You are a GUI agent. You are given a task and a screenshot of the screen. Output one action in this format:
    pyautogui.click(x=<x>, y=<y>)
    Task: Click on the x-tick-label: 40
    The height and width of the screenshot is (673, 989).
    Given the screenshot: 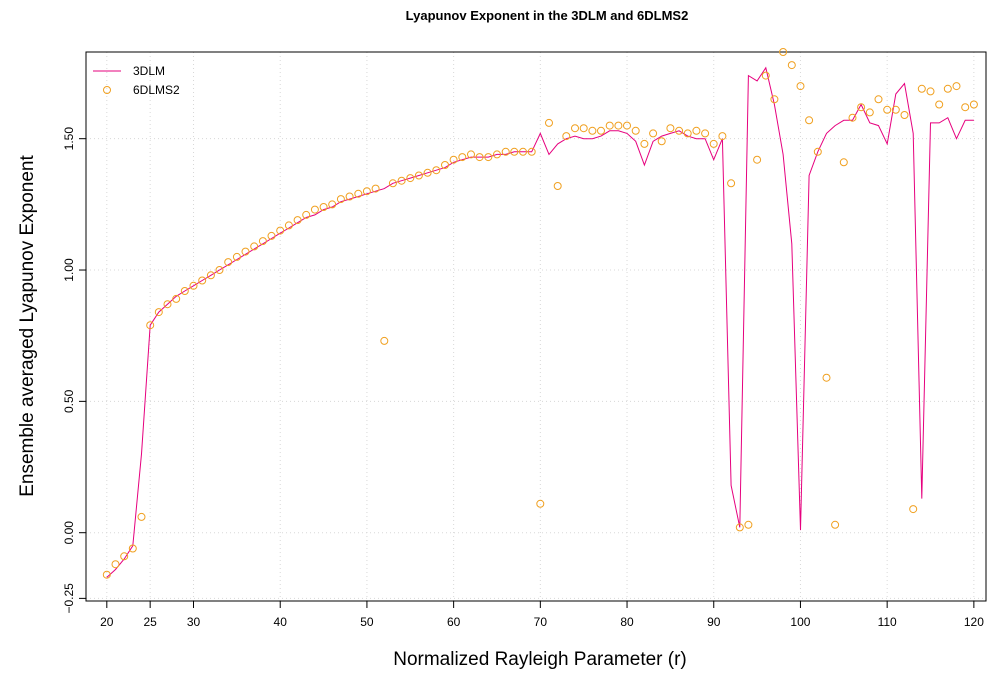 What is the action you would take?
    pyautogui.click(x=281, y=622)
    